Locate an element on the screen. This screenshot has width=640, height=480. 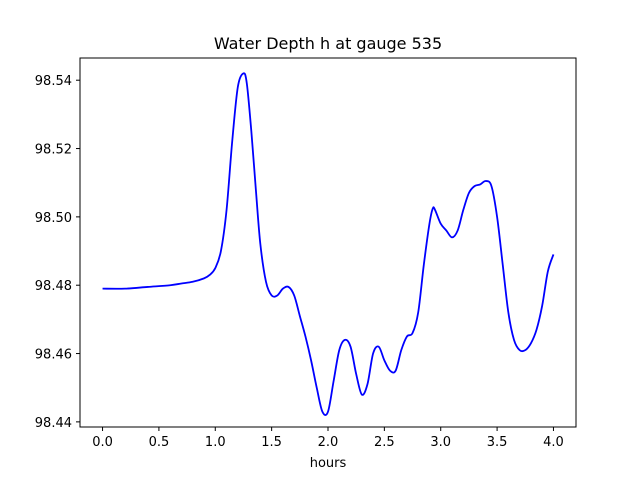
y-tick-label: 98.50 is located at coordinates (53, 218).